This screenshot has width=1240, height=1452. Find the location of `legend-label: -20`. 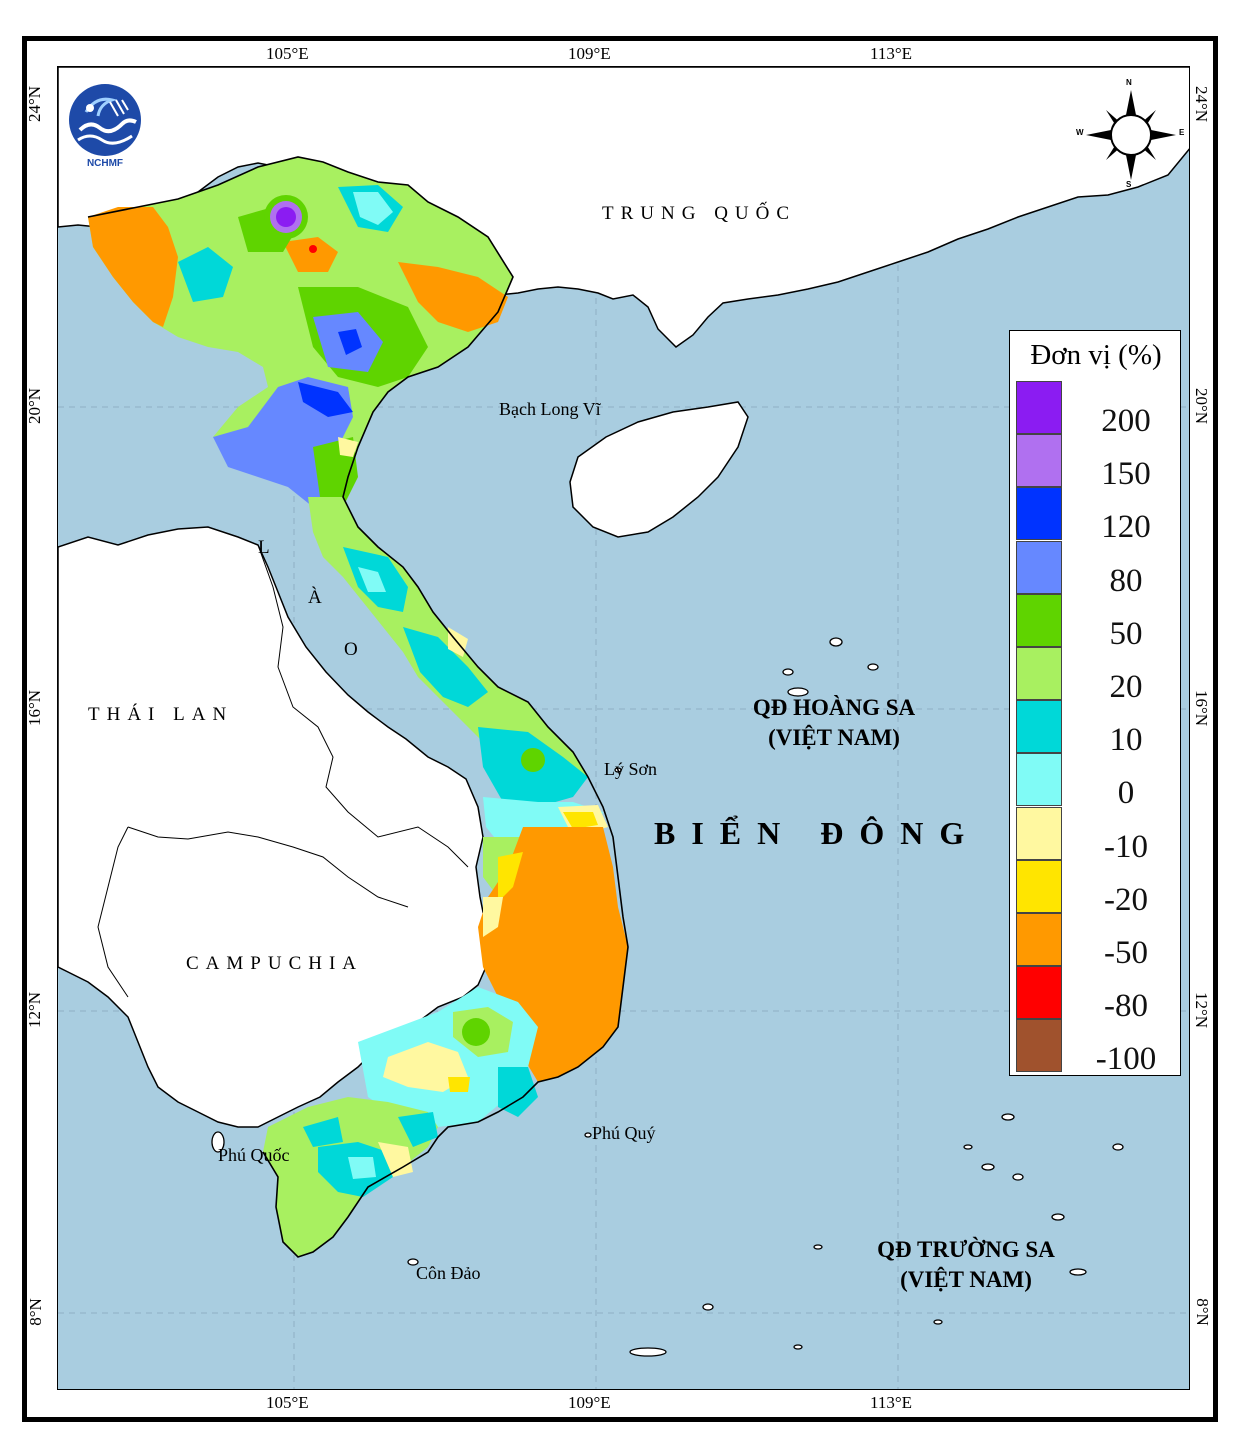

legend-label: -20 is located at coordinates (1126, 899).